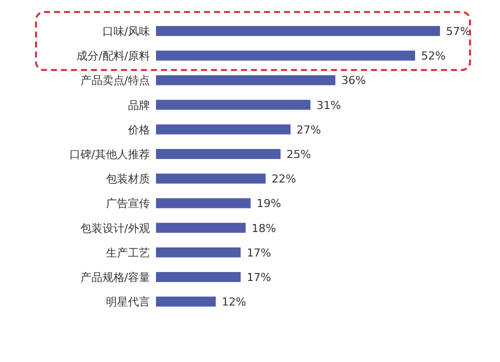 Image resolution: width=500 pixels, height=362 pixels. I want to click on data-label: 31%, so click(328, 105).